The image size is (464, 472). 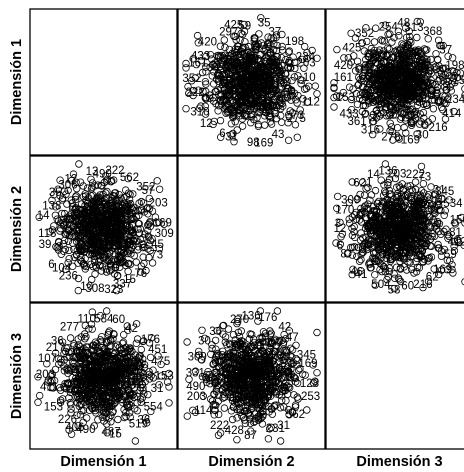 I want to click on point-label: 621, so click(x=362, y=184).